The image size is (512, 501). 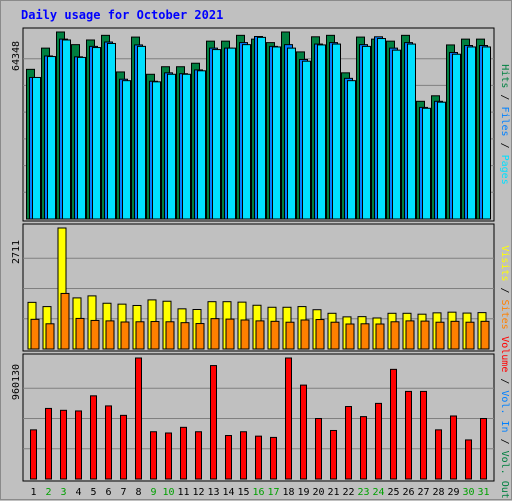 I want to click on x-tick-label-day-8: 8, so click(x=138, y=492).